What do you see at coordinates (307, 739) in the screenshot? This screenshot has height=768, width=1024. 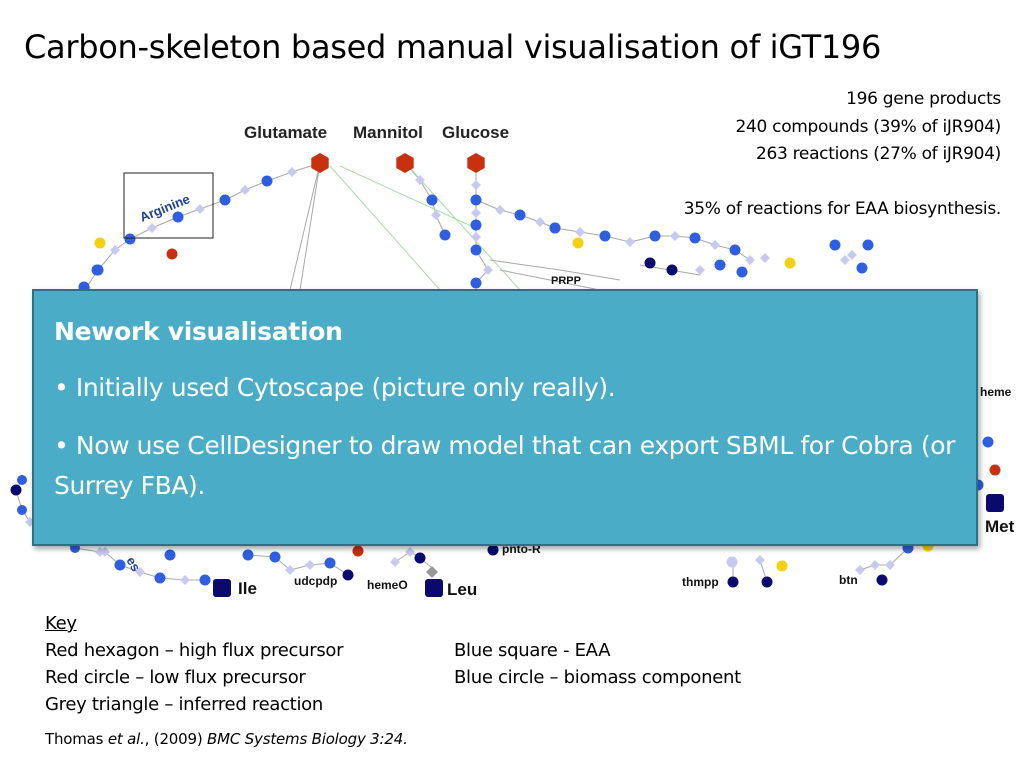 I see `citation-journal: BMC Systems Biology 3:24.` at bounding box center [307, 739].